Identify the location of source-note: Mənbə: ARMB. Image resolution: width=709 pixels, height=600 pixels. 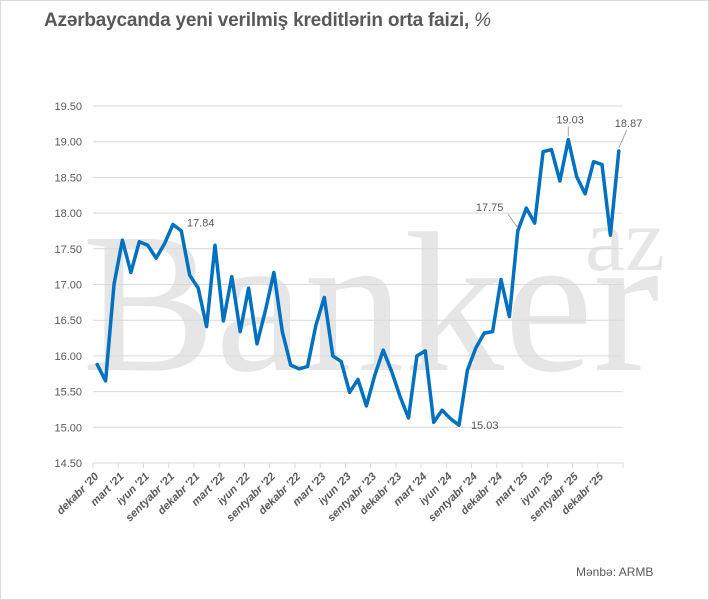
(615, 572).